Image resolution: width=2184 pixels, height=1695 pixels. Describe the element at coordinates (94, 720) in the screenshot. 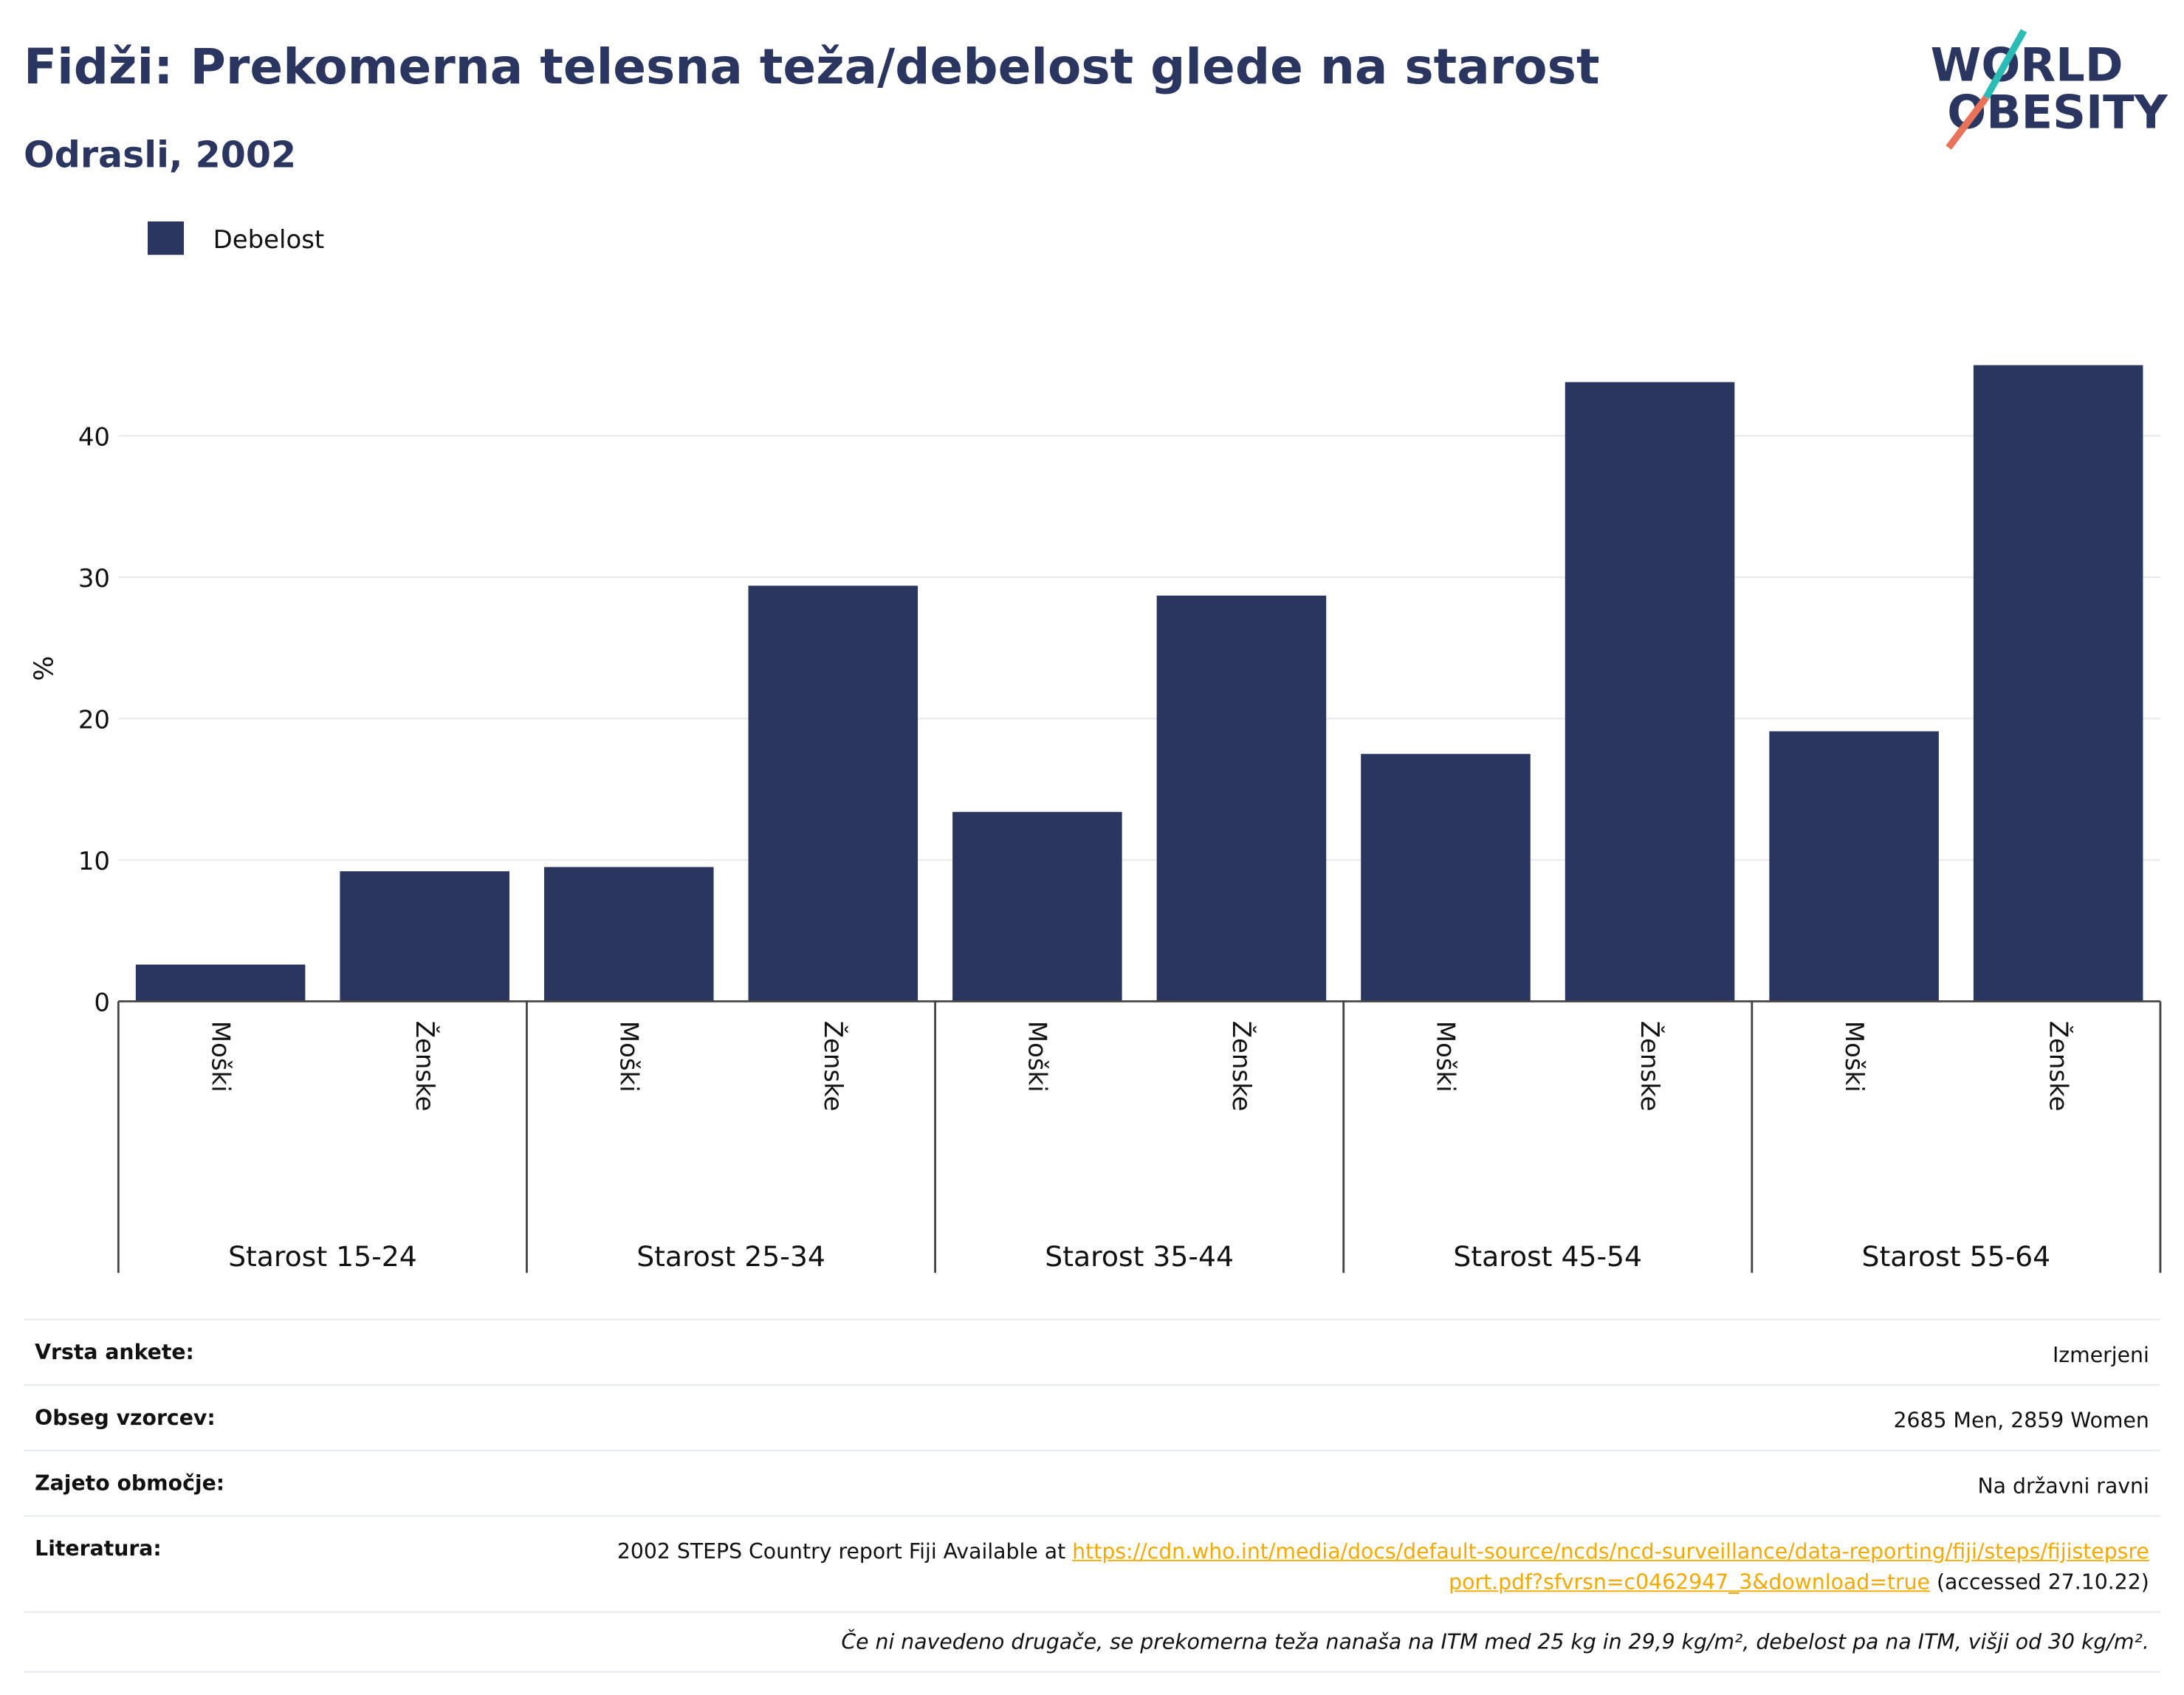

I see `y-tick-label: 20` at that location.